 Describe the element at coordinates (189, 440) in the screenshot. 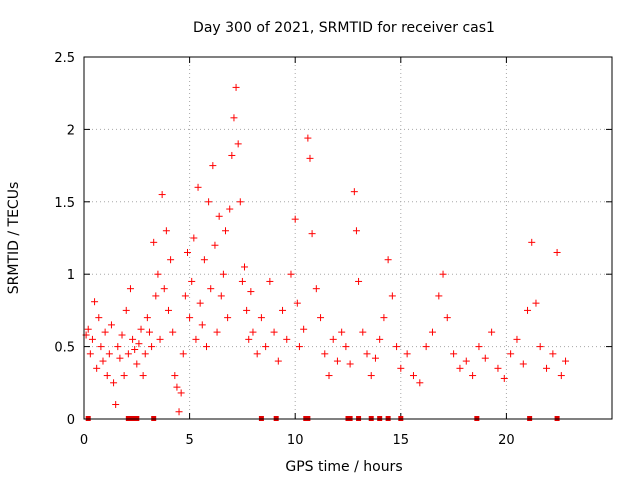

I see `x-tick-label: 5` at that location.